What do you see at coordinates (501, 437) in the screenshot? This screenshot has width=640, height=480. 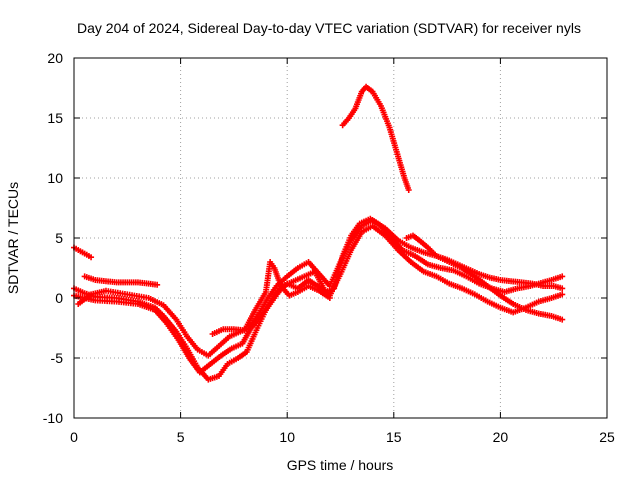 I see `x-tick-label: 20` at bounding box center [501, 437].